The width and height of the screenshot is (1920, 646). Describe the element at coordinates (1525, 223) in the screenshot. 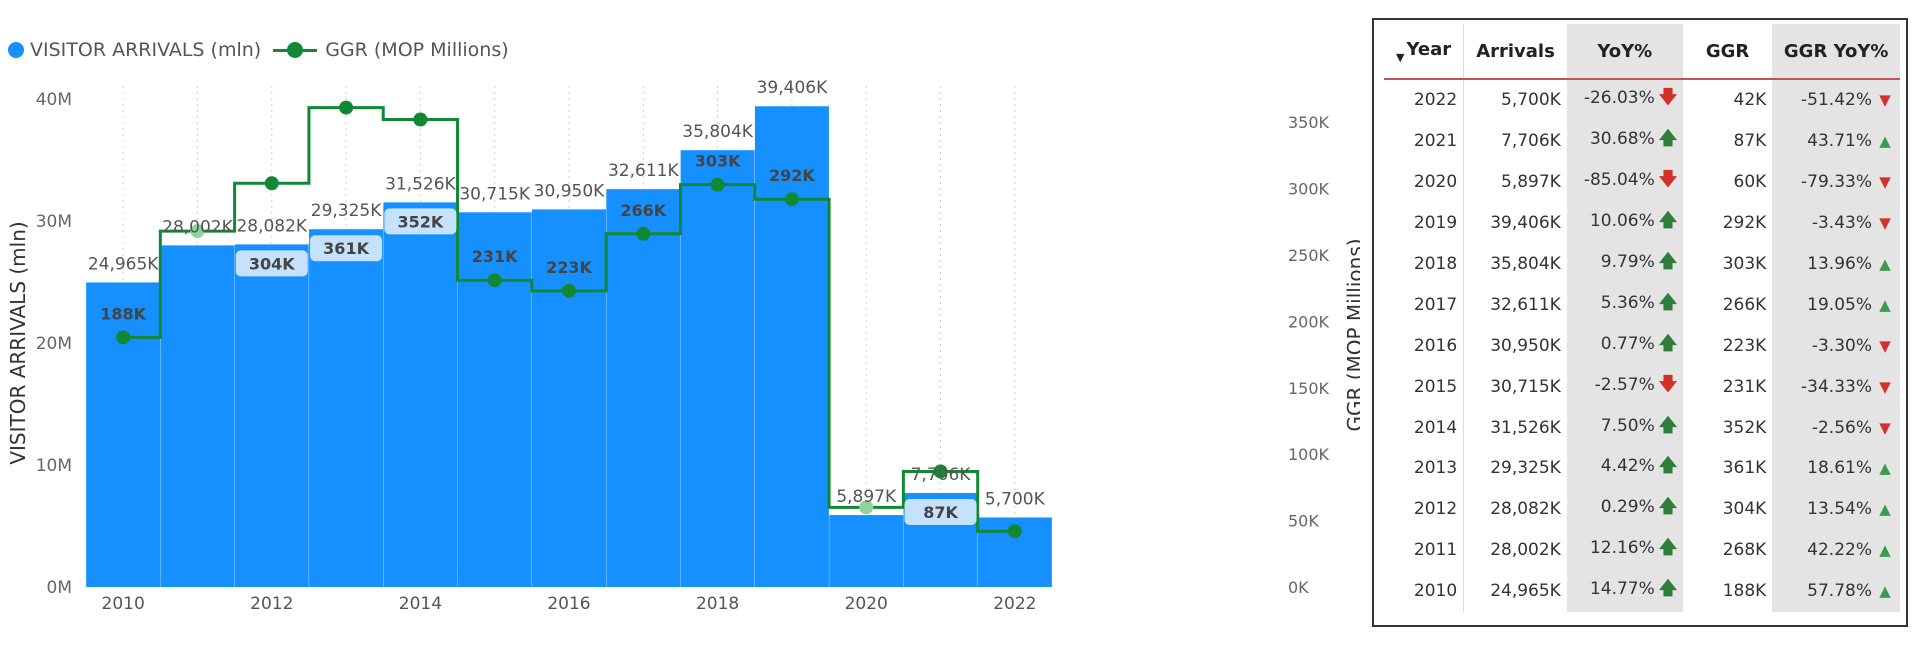

I see `cell-arrivals: 39,406K` at that location.